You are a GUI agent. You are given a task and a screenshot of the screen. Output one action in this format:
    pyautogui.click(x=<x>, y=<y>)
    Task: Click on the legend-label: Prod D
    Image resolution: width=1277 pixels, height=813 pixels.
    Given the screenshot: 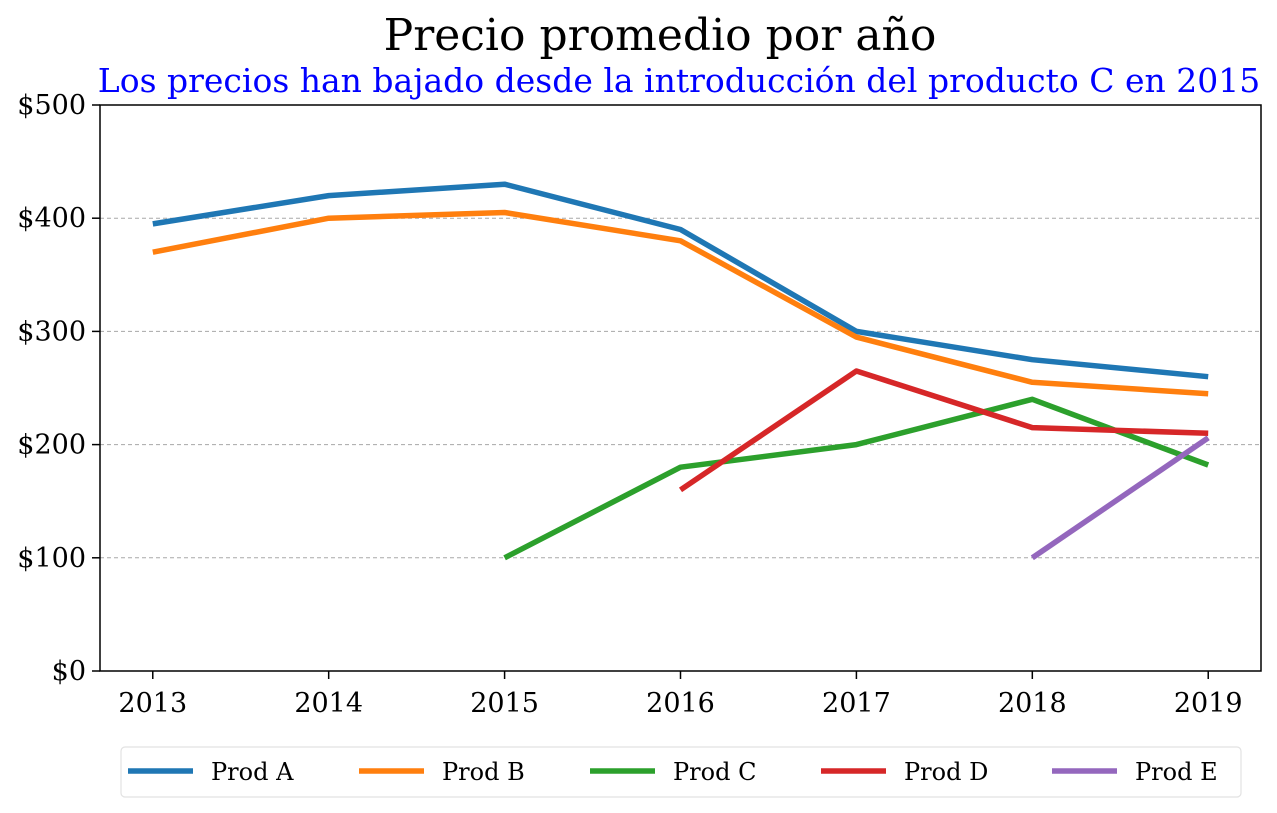 What is the action you would take?
    pyautogui.click(x=946, y=772)
    